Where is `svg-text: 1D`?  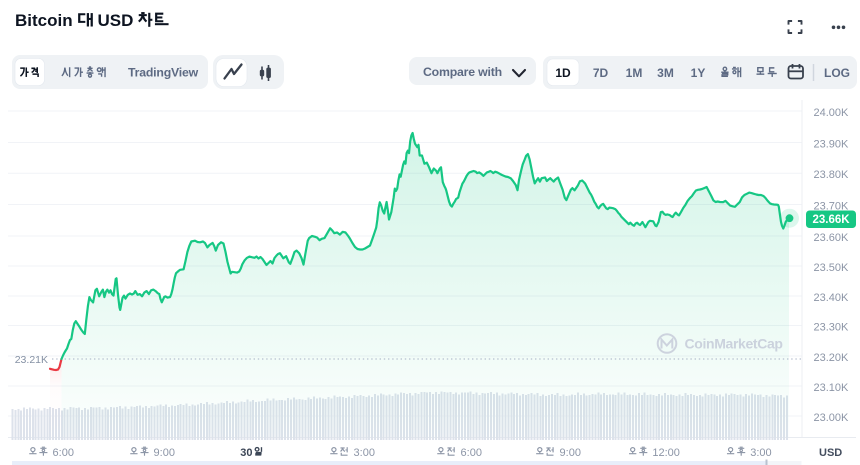
svg-text: 1D is located at coordinates (563, 73).